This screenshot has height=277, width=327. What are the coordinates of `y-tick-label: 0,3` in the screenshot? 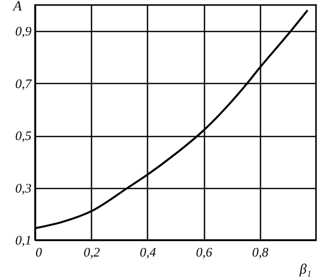 It's located at (23, 188).